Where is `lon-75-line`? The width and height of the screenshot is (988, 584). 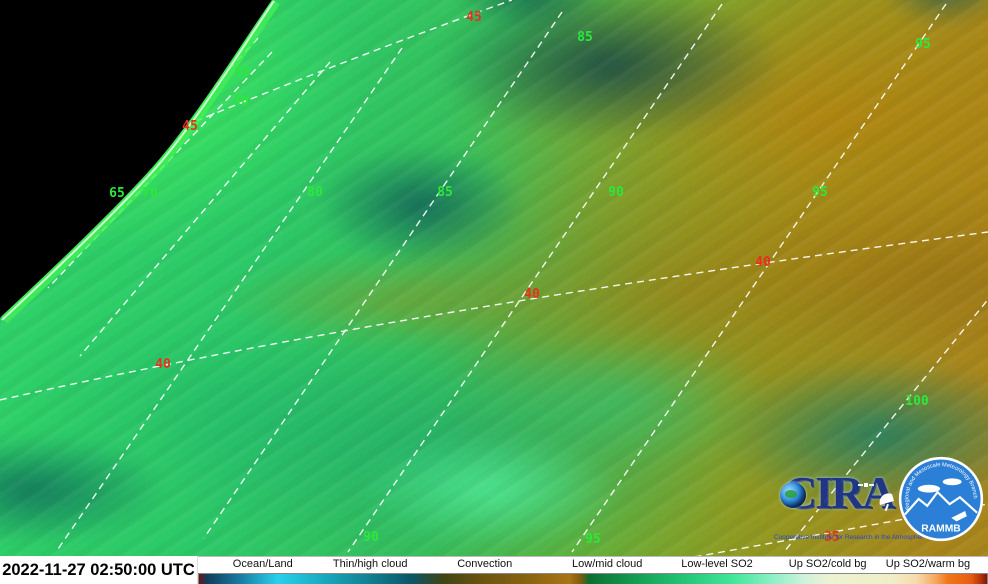 lon-75-line is located at coordinates (205, 209).